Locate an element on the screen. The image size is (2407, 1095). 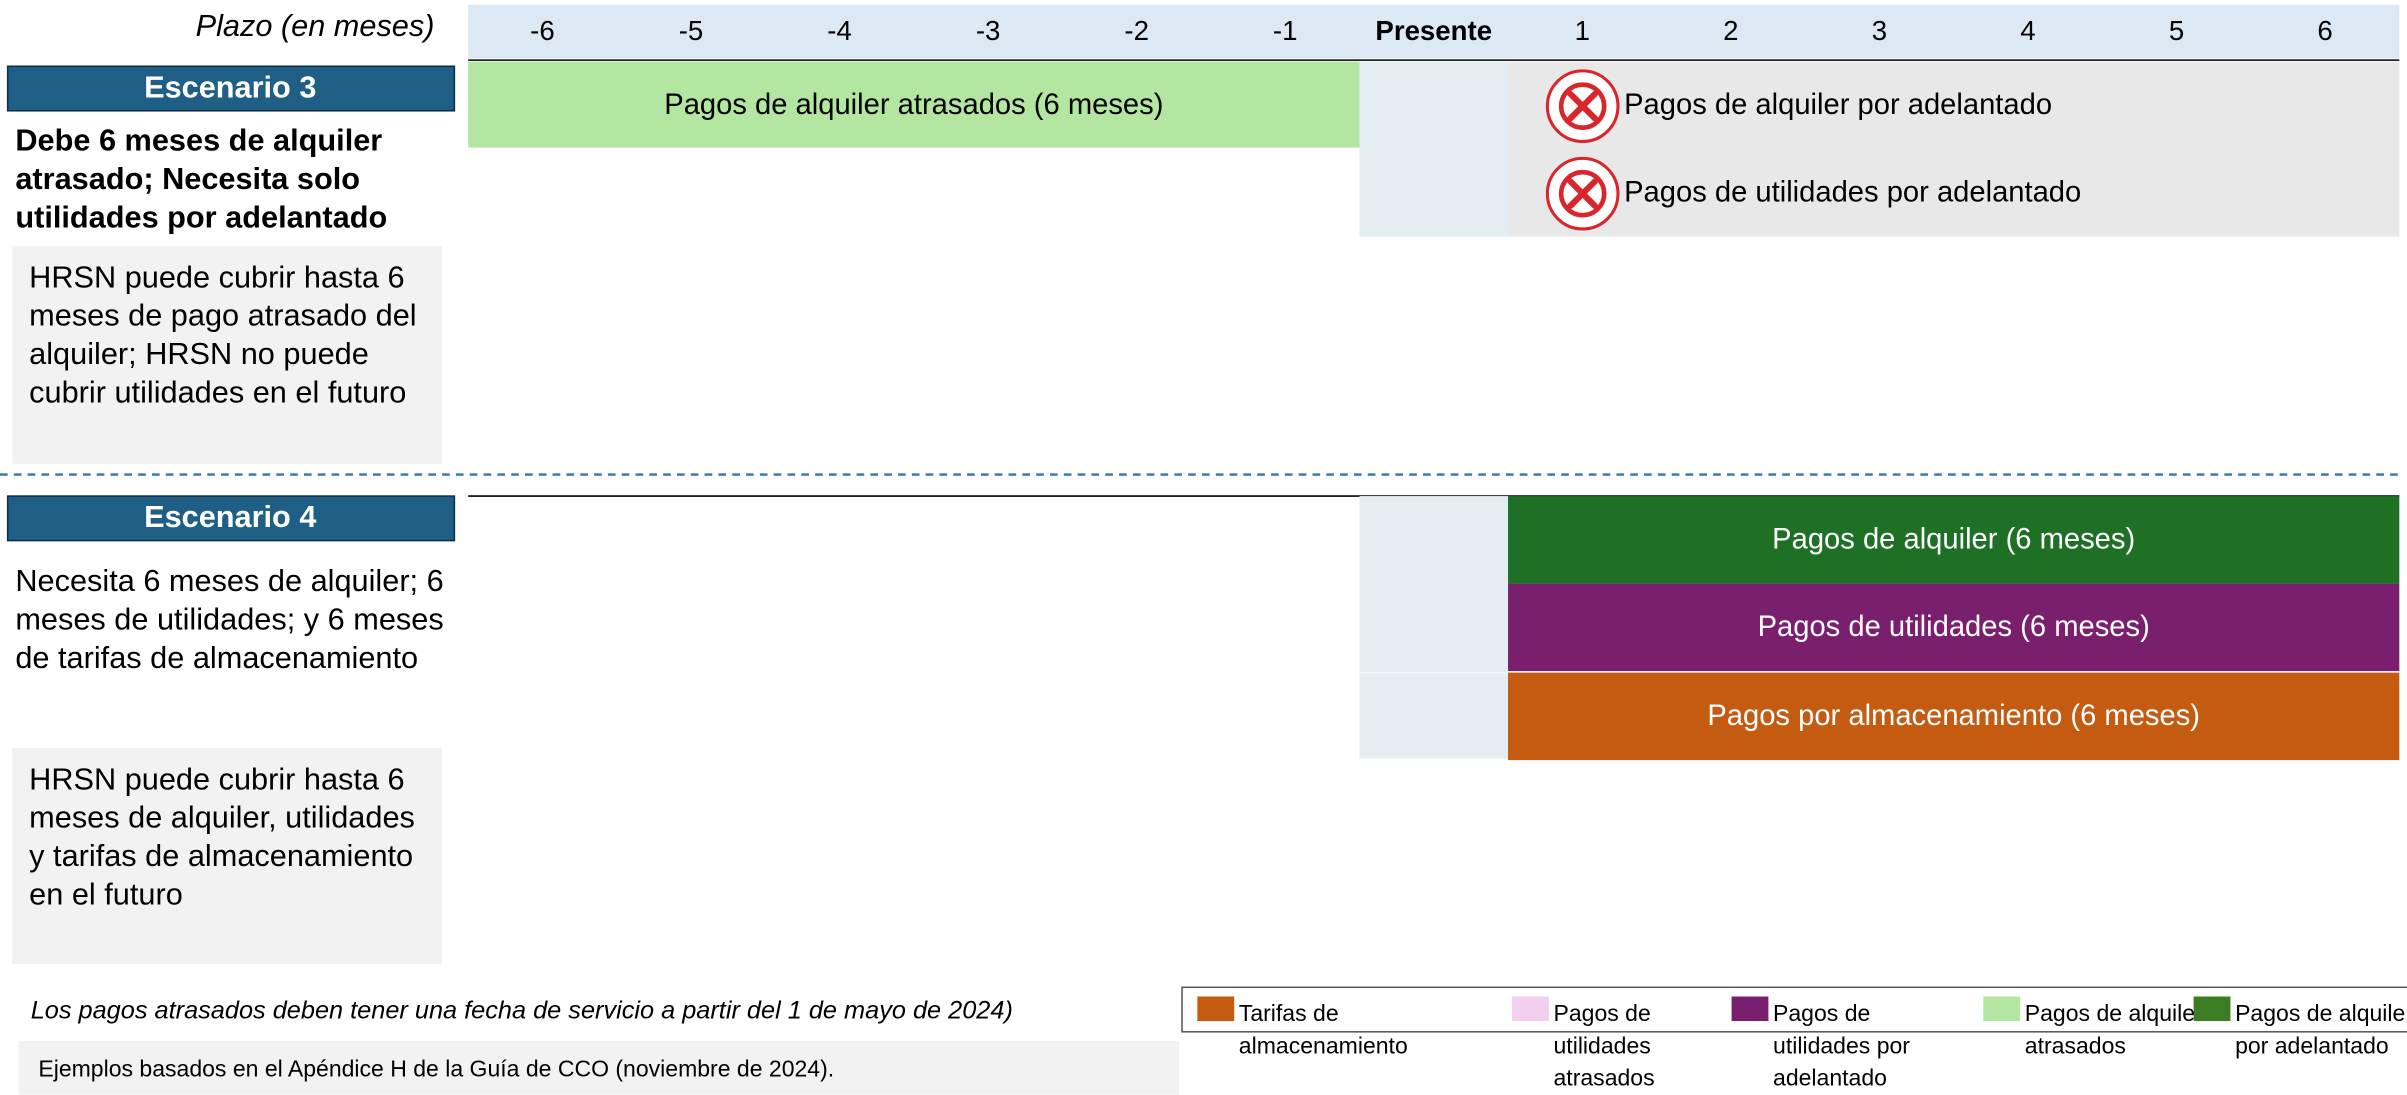
bar-label: Pagos de alquiler (6 meses) is located at coordinates (1953, 539).